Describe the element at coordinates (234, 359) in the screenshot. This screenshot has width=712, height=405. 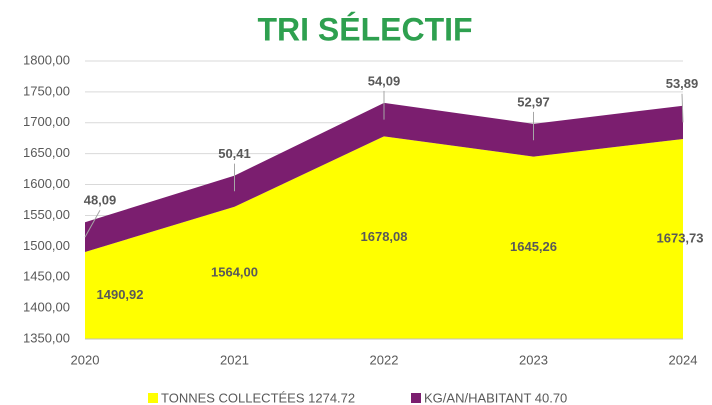
I see `x-tick-label: 2021` at that location.